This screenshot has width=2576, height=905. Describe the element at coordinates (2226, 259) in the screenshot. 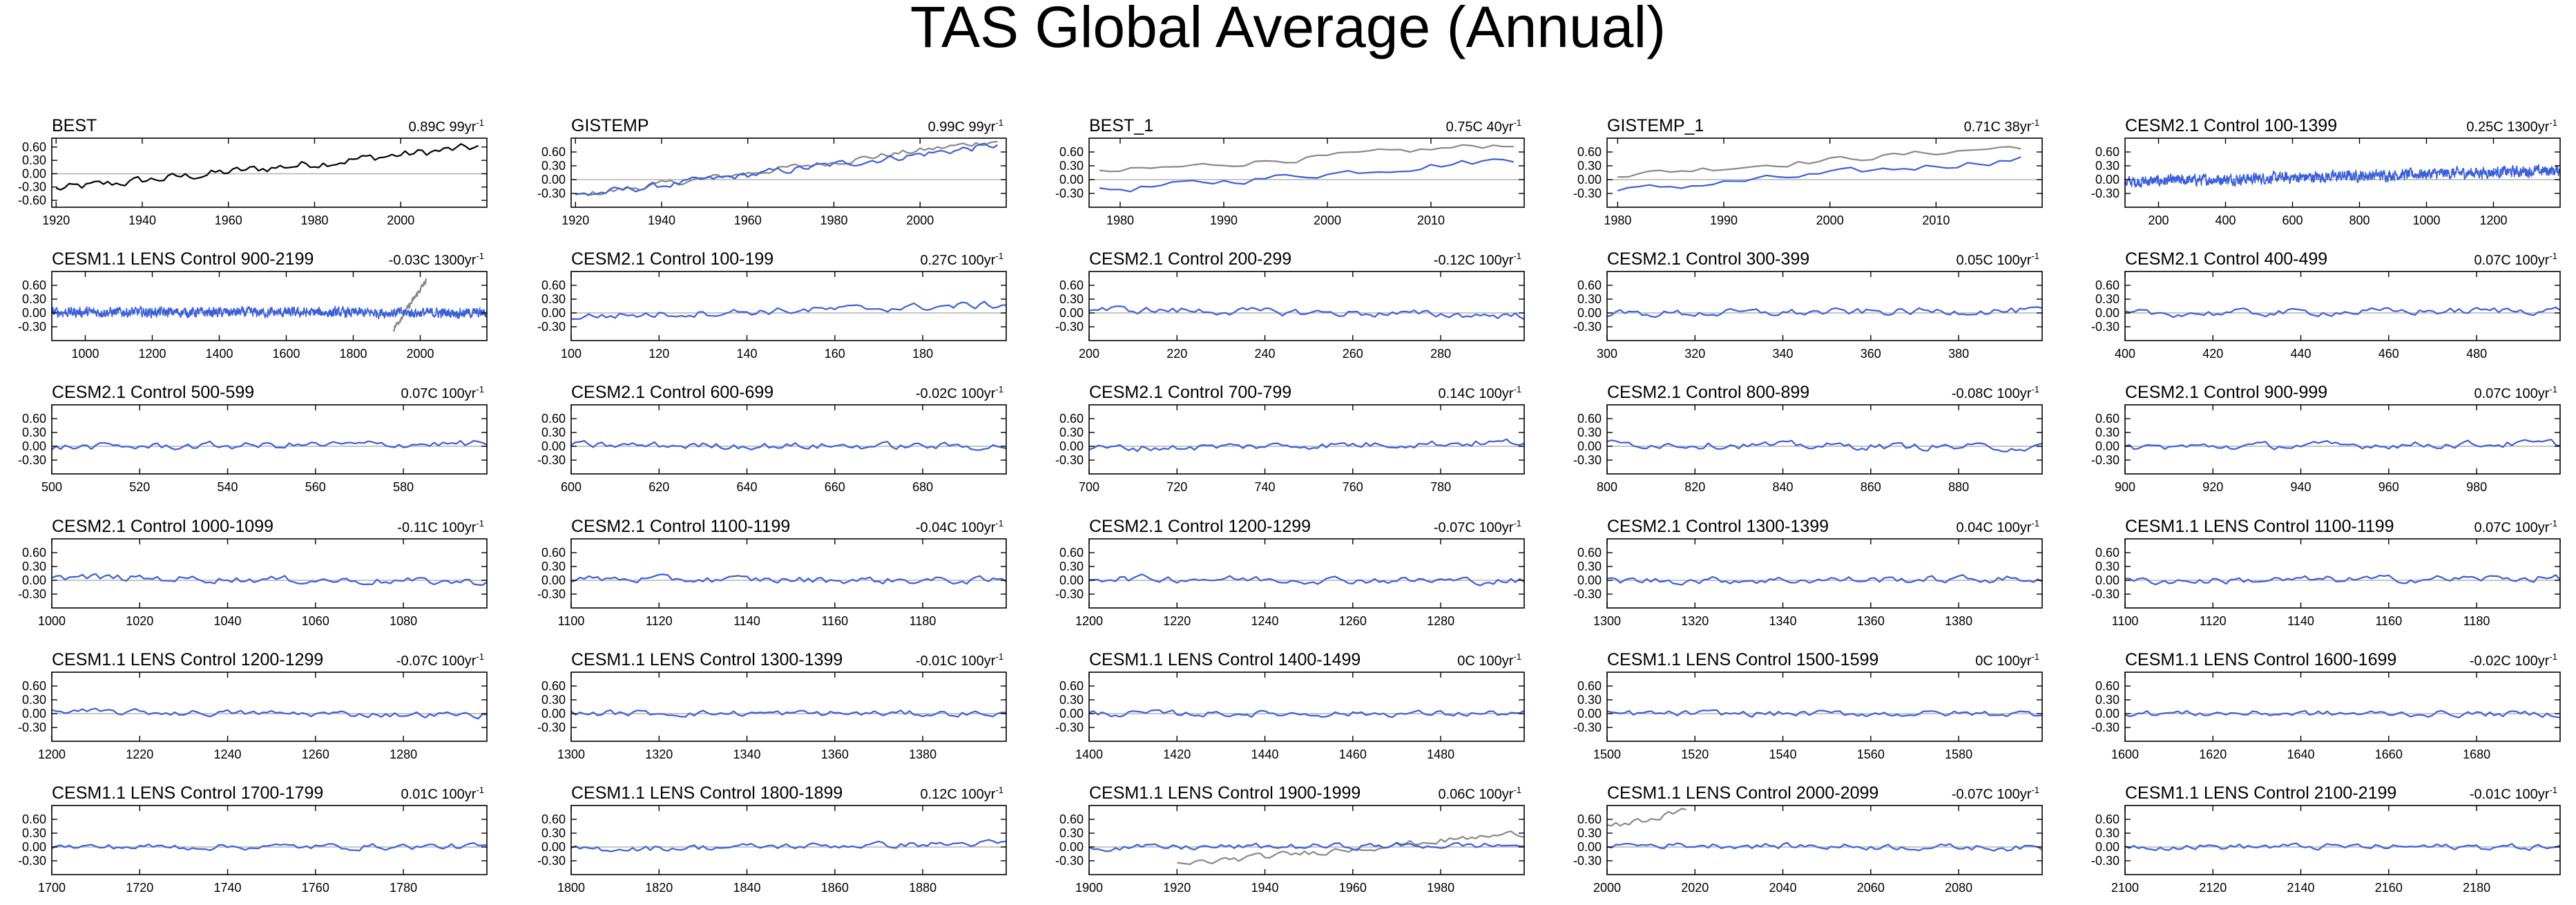

I see `panel-title: CESM2.1 Control 400-499` at that location.